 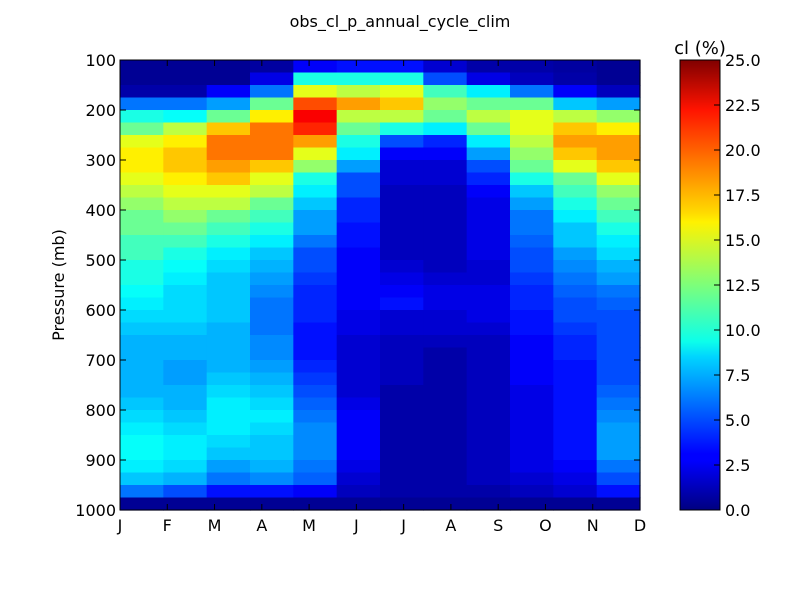 What do you see at coordinates (100, 60) in the screenshot?
I see `y-tick-label: 100` at bounding box center [100, 60].